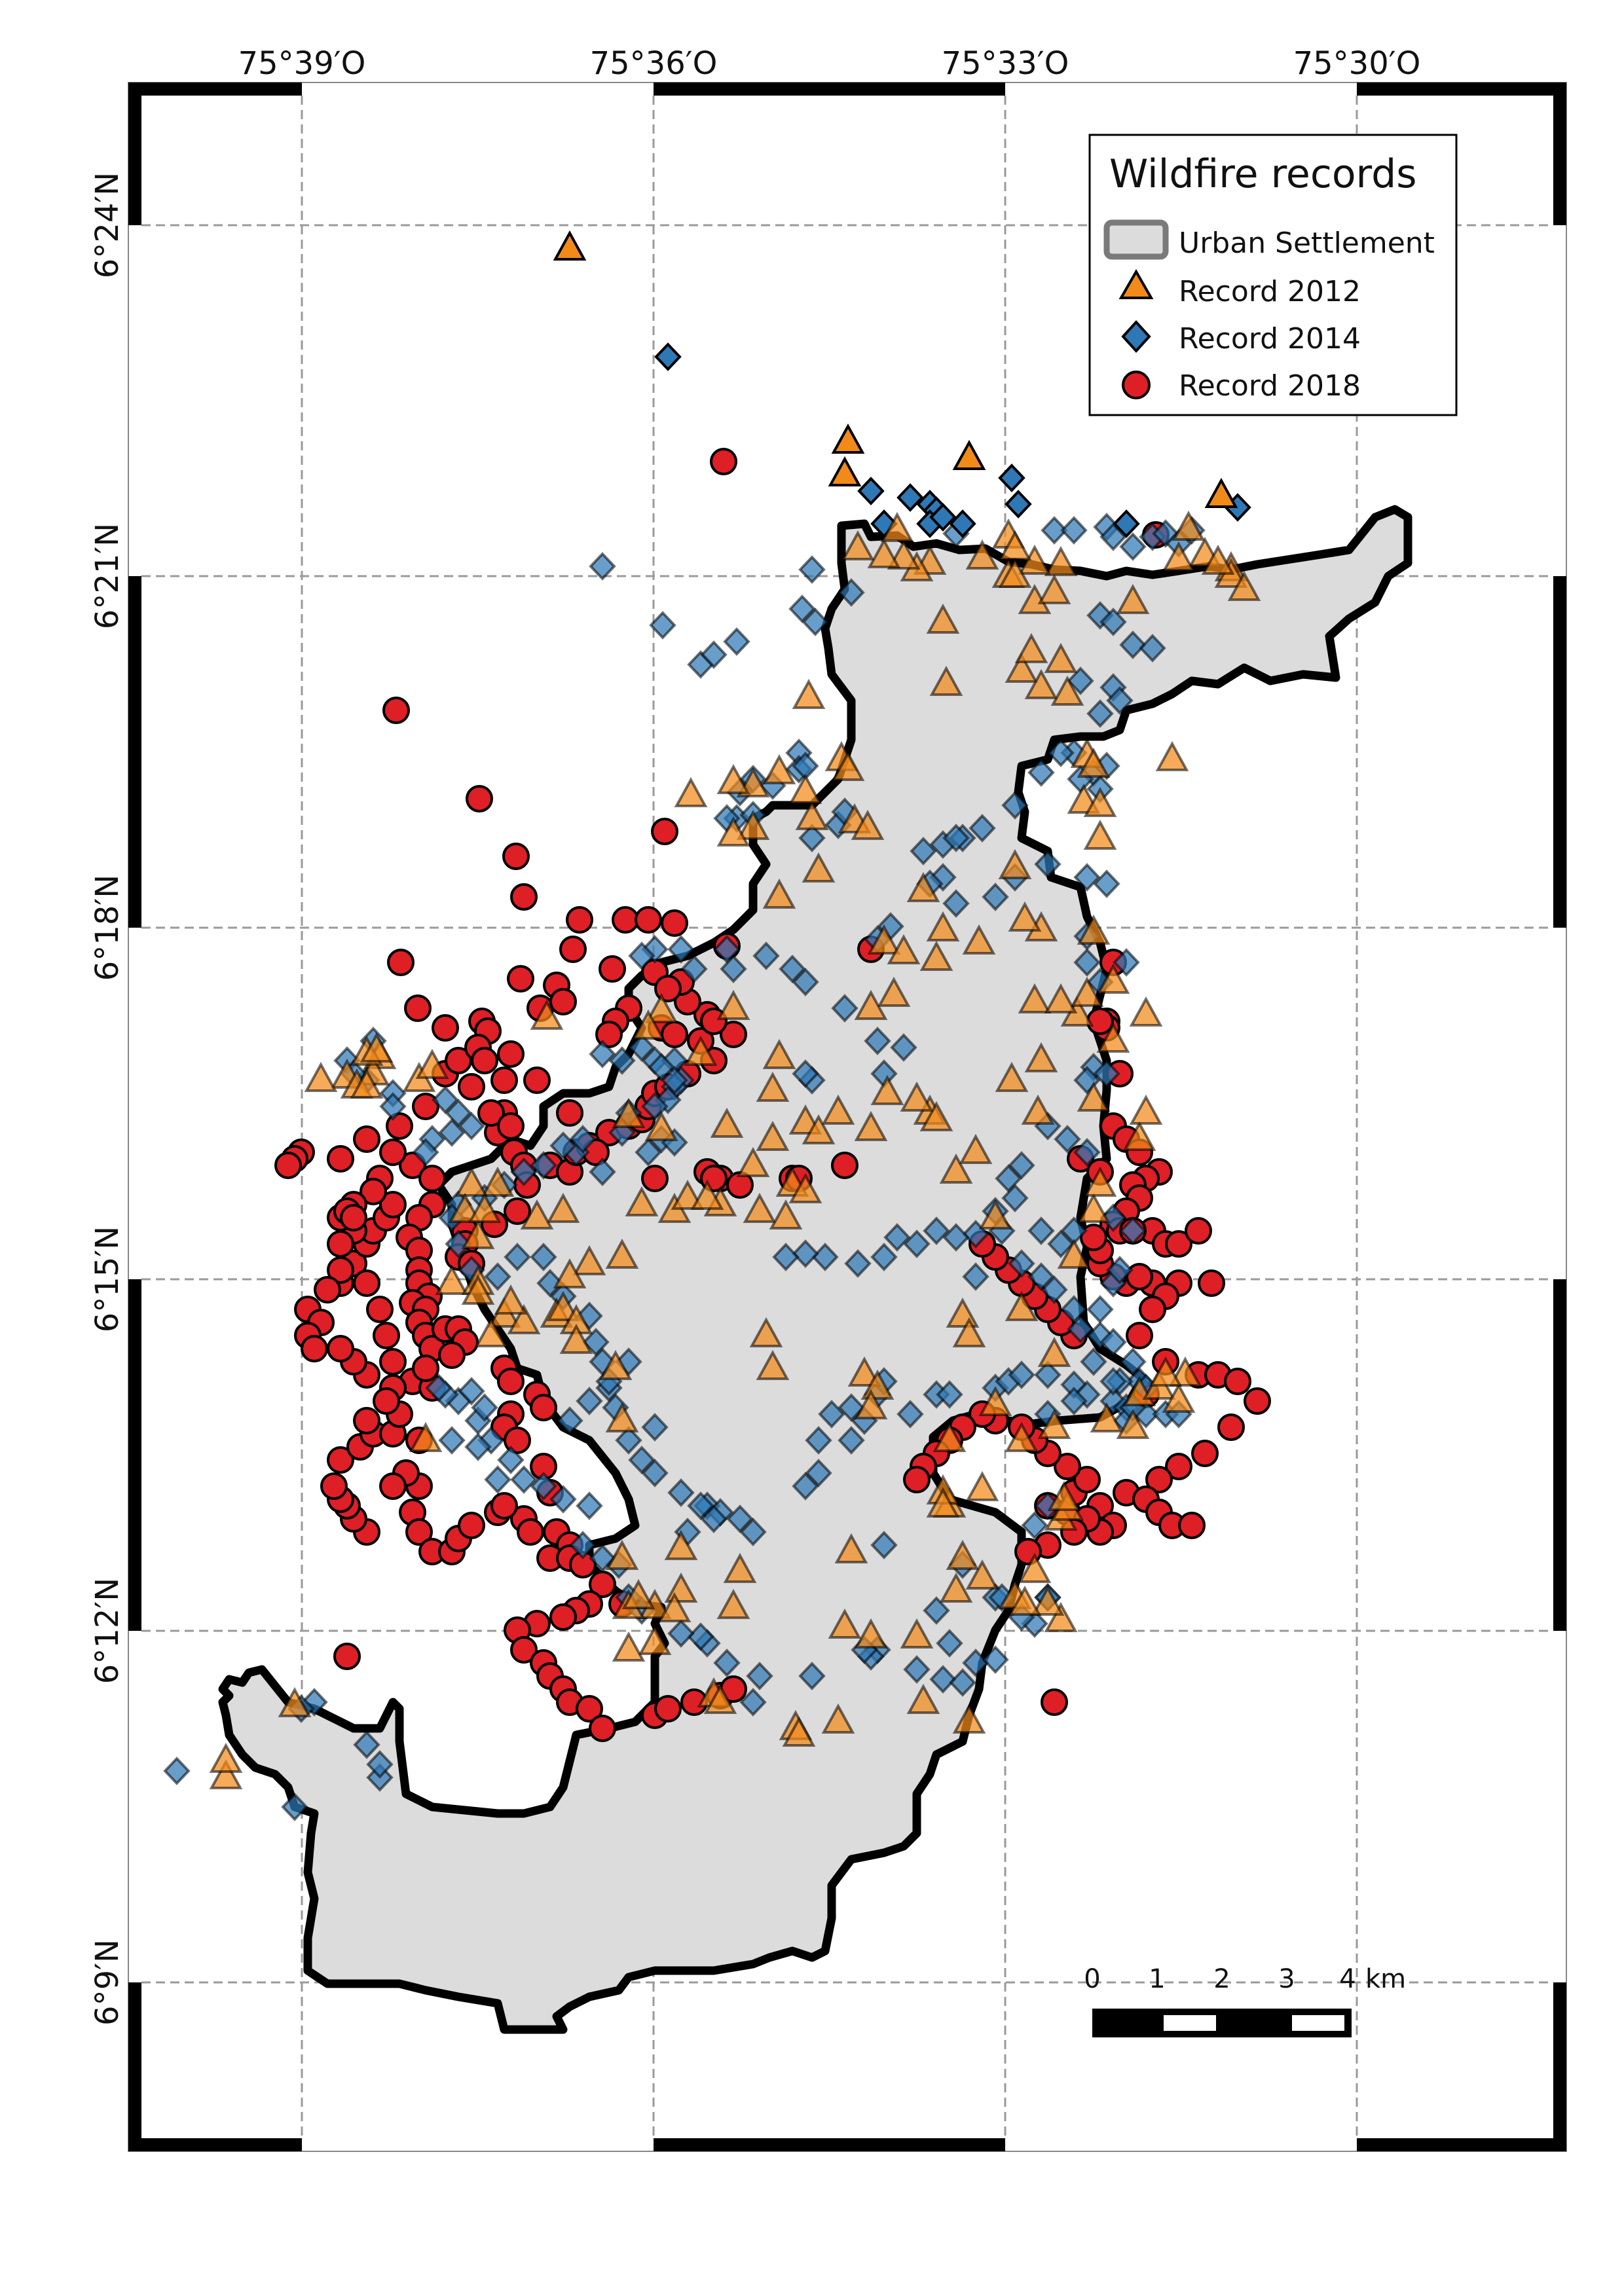 This screenshot has width=1624, height=2296. Describe the element at coordinates (1221, 1979) in the screenshot. I see `scale-tick-label: 2` at that location.